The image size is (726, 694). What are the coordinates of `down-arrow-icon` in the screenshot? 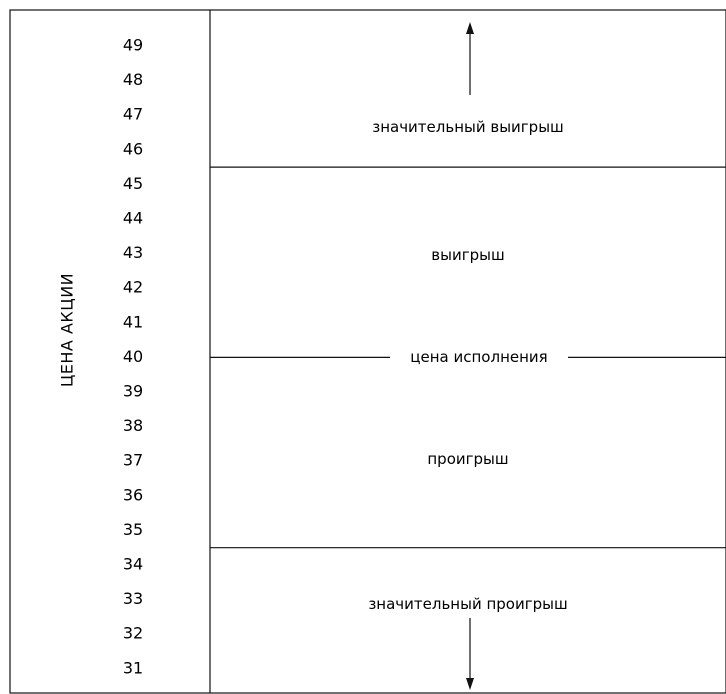 It's located at (470, 654).